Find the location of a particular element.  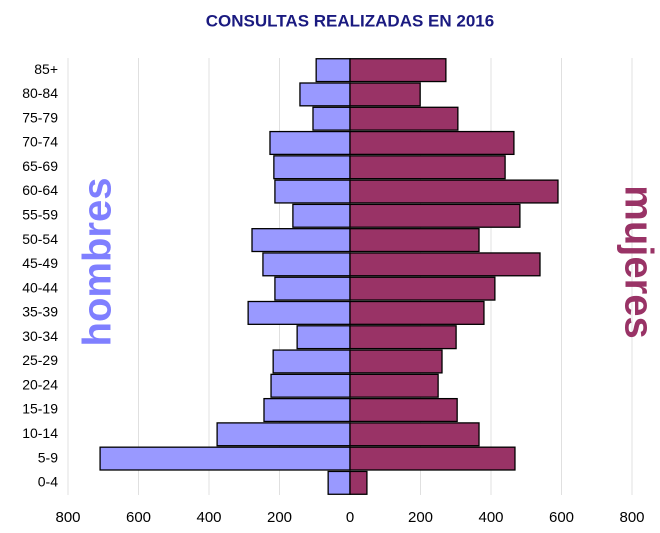

y-tick-label: 0-4 is located at coordinates (48, 482).